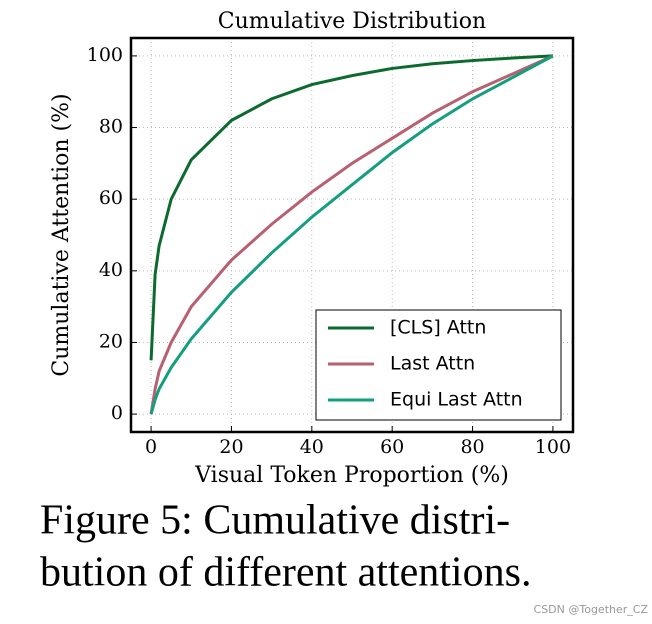 Image resolution: width=652 pixels, height=624 pixels. I want to click on x-tick-label: 80, so click(472, 447).